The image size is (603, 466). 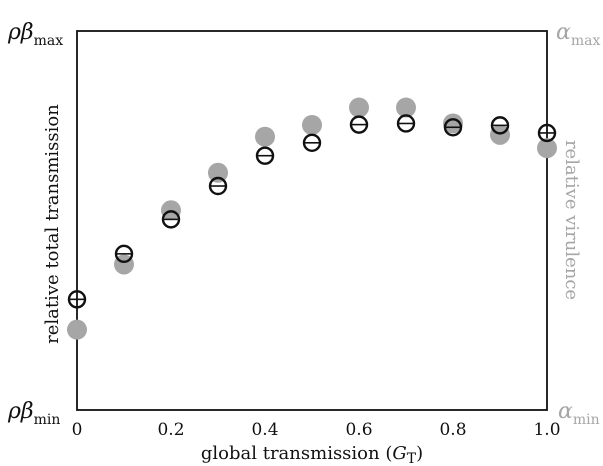 I want to click on x-axis-label: global transmission (GT), so click(x=312, y=454).